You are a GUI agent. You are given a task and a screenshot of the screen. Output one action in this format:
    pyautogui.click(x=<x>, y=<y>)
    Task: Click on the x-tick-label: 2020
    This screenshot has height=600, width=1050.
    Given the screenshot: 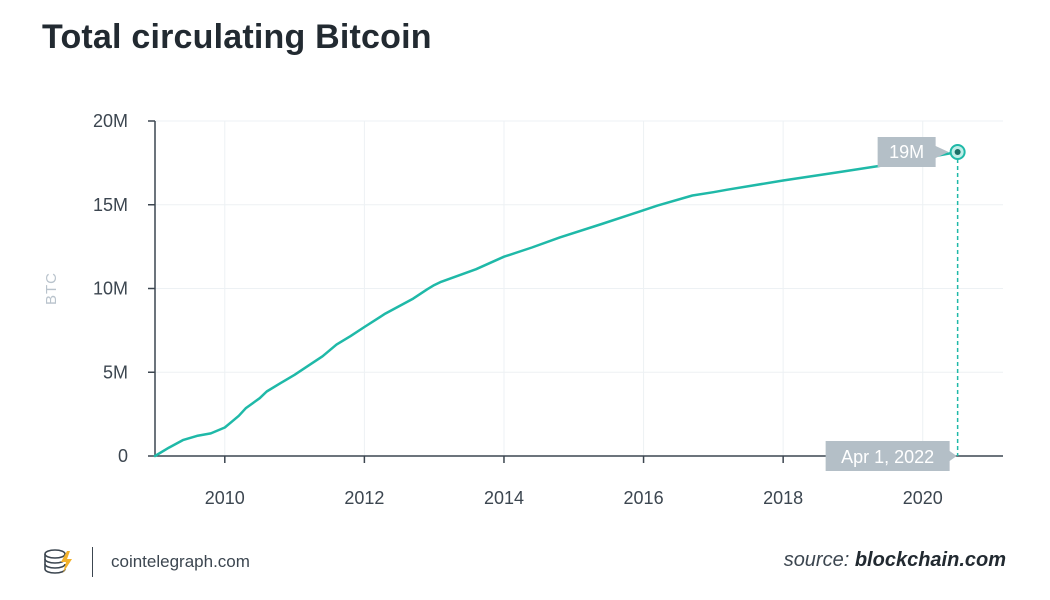 What is the action you would take?
    pyautogui.click(x=923, y=498)
    